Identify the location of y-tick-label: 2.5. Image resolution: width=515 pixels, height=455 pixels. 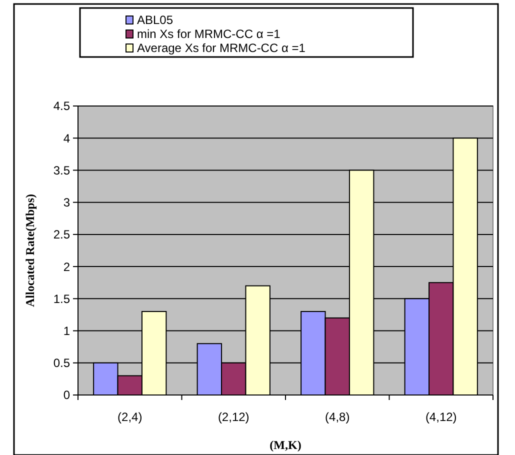
(61, 235).